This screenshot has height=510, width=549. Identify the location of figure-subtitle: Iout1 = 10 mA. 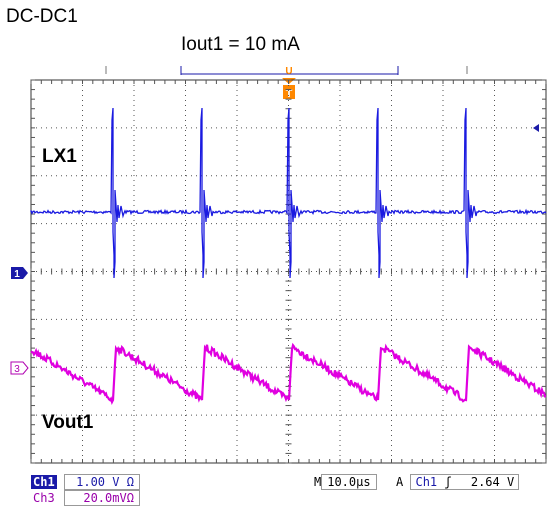
(240, 44).